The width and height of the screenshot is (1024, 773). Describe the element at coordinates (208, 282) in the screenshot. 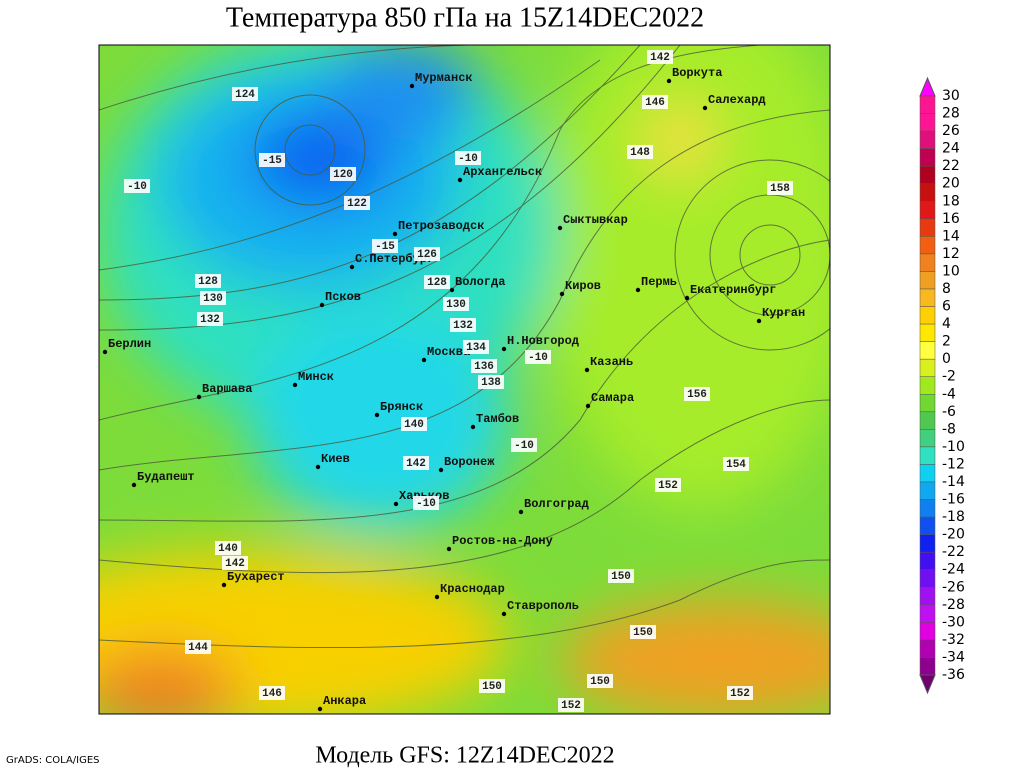

I see `height-label: 128` at that location.